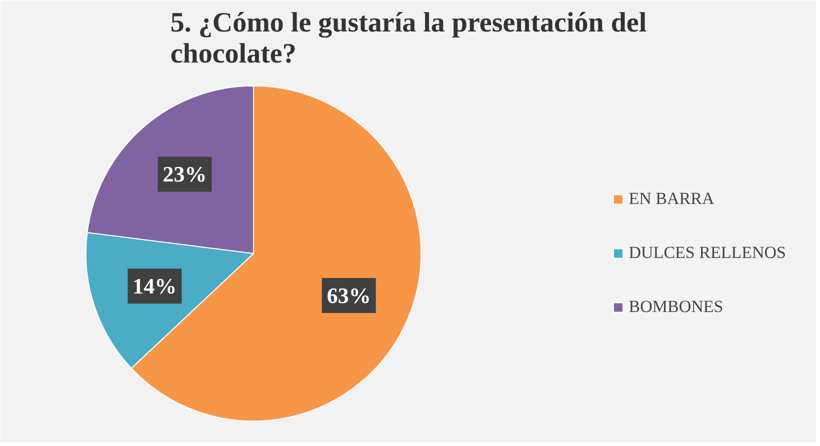 This screenshot has height=446, width=820. What do you see at coordinates (671, 199) in the screenshot?
I see `legend-label: EN BARRA` at bounding box center [671, 199].